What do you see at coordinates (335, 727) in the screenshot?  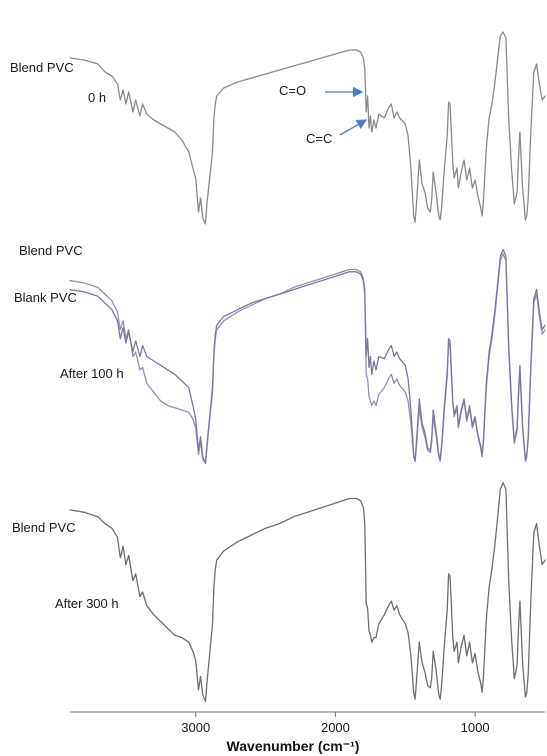 I see `x-tick-label-2000: 2000` at bounding box center [335, 727].